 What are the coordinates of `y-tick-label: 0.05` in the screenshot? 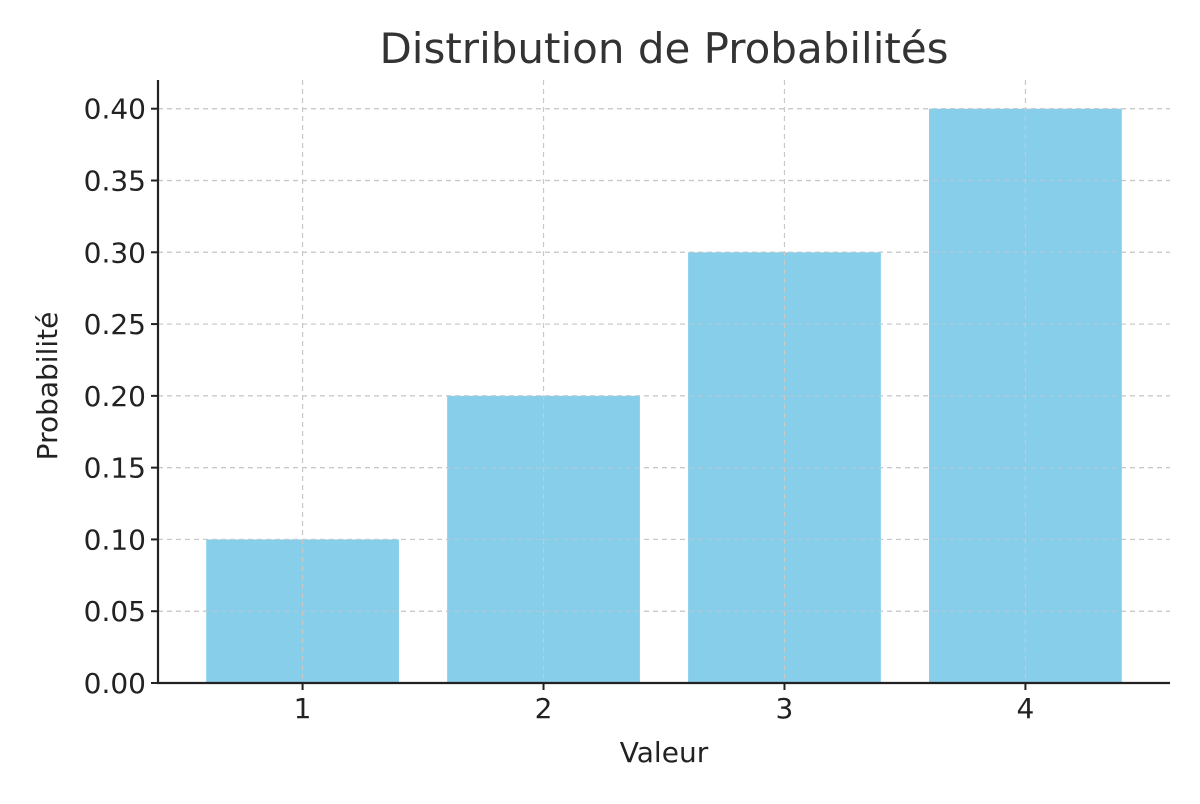 It's located at (115, 611).